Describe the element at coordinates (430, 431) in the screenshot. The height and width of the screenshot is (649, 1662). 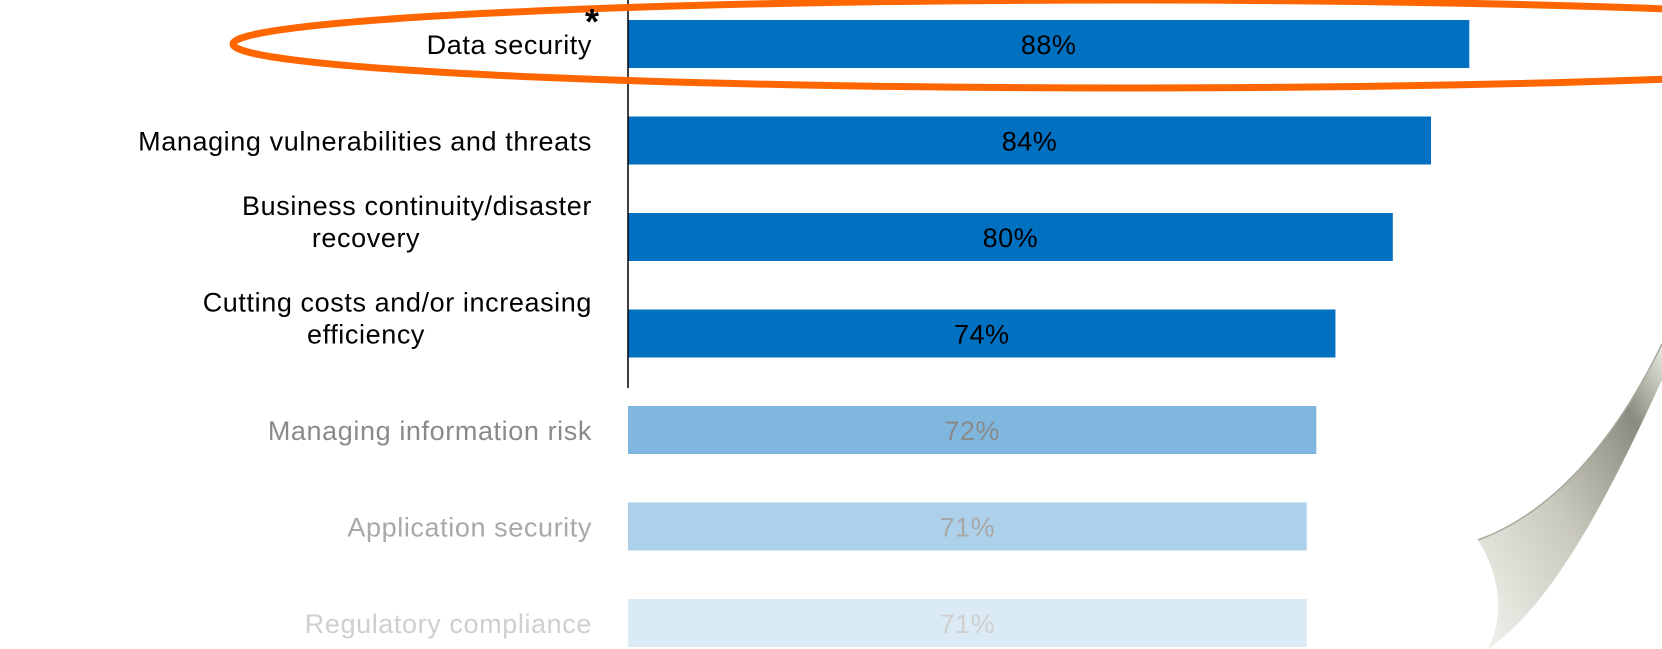
I see `category-label-4: Managing information risk` at that location.